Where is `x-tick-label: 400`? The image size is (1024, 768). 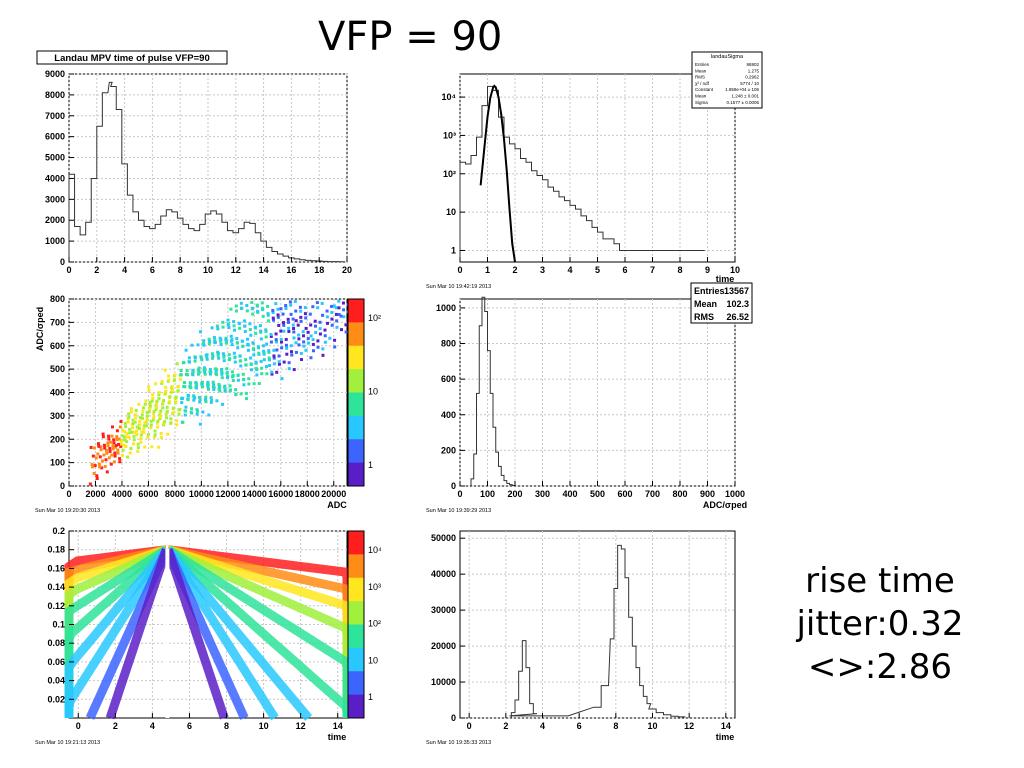
x-tick-label: 400 is located at coordinates (569, 494).